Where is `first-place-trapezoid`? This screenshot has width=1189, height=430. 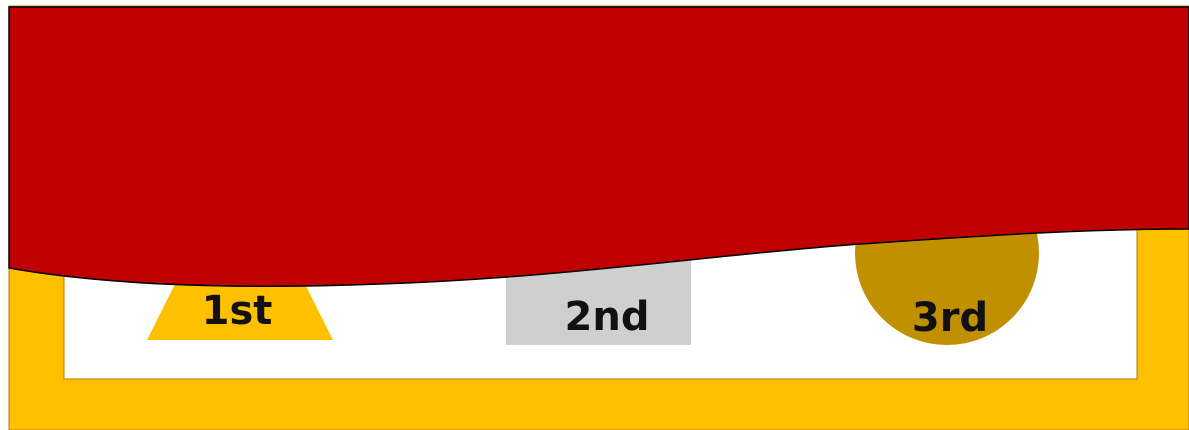
first-place-trapezoid is located at coordinates (240, 311).